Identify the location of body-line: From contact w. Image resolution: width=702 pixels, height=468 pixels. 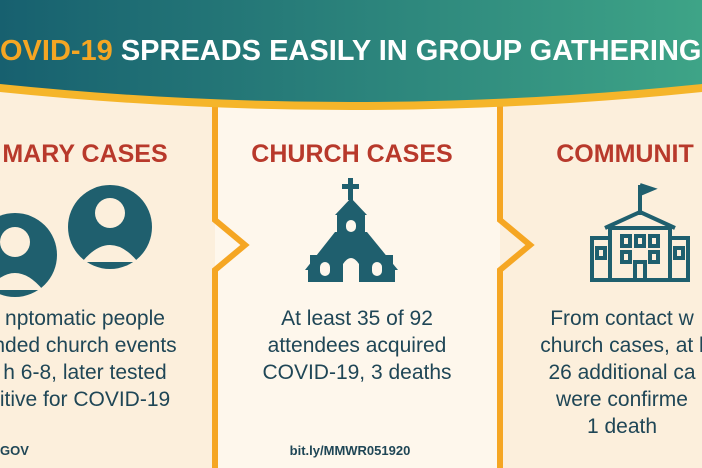
(622, 318).